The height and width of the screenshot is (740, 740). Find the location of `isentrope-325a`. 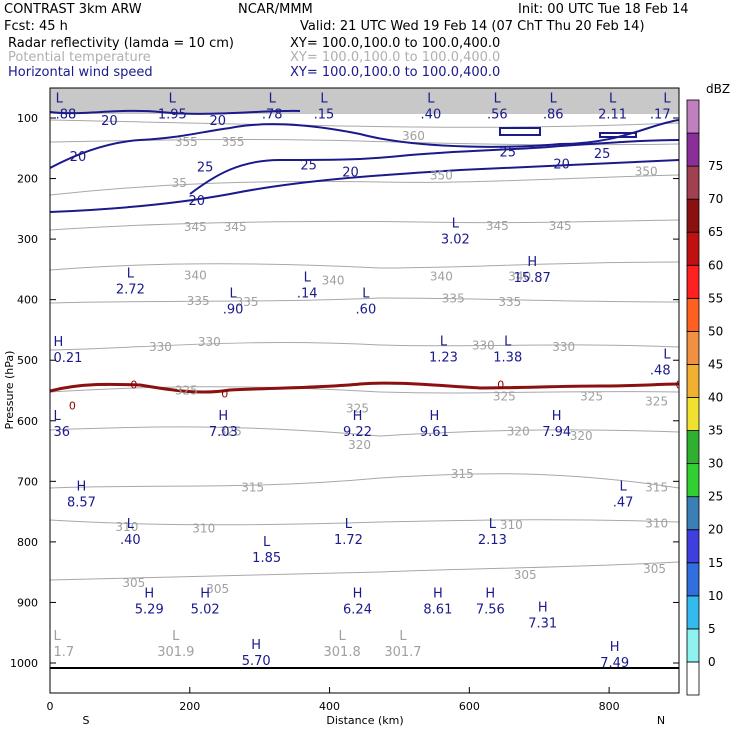

isentrope-325a is located at coordinates (364, 390).